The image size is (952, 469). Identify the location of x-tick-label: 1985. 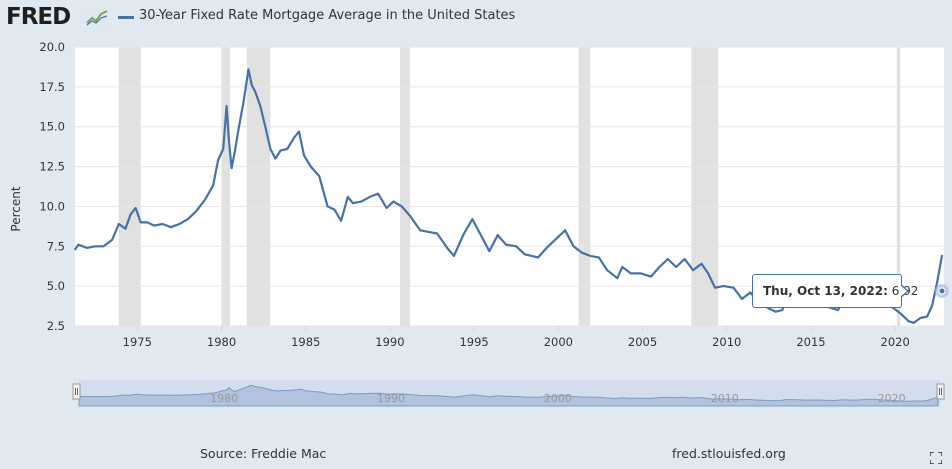
(305, 342).